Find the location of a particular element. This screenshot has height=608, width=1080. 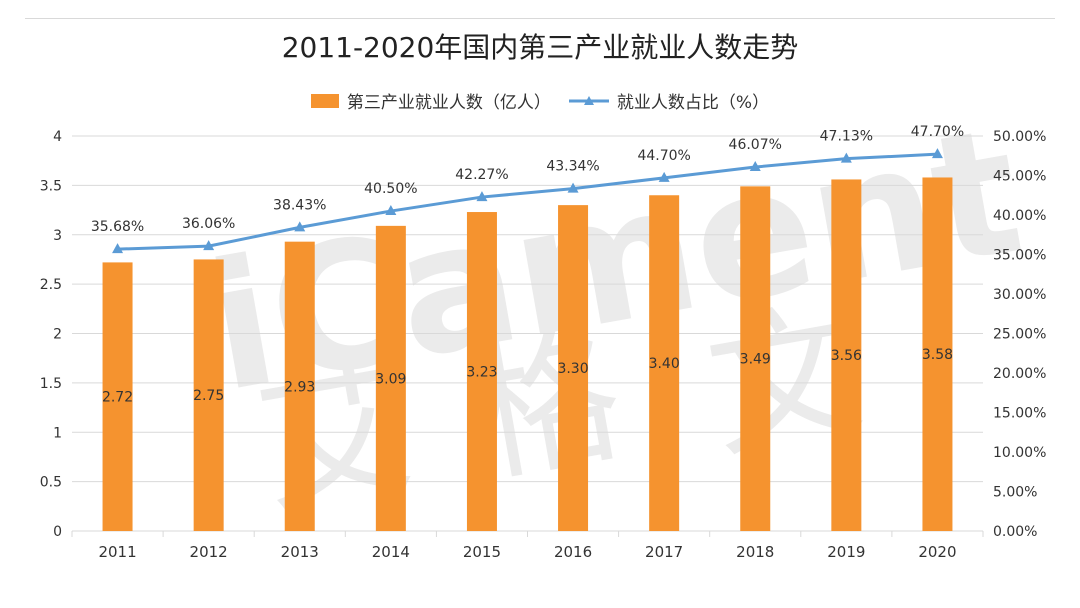

line-value-label: 42.27% is located at coordinates (481, 175).